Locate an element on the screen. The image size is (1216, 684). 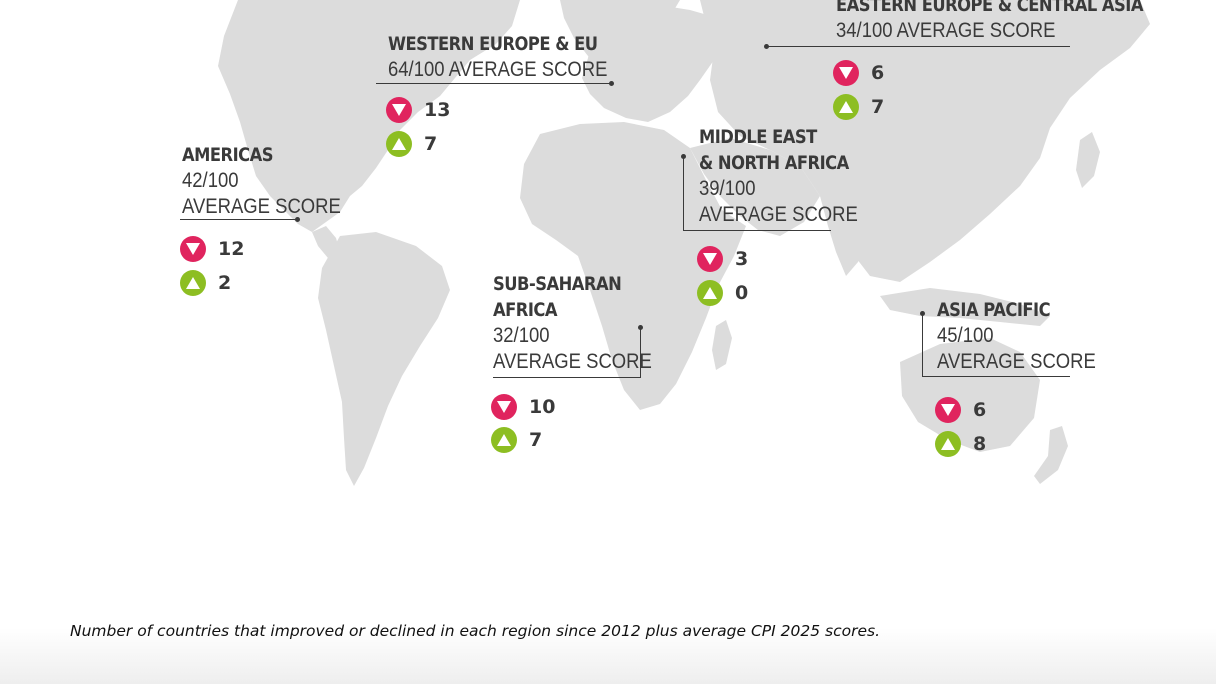
region-name: SUB-SAHARAN is located at coordinates (557, 284).